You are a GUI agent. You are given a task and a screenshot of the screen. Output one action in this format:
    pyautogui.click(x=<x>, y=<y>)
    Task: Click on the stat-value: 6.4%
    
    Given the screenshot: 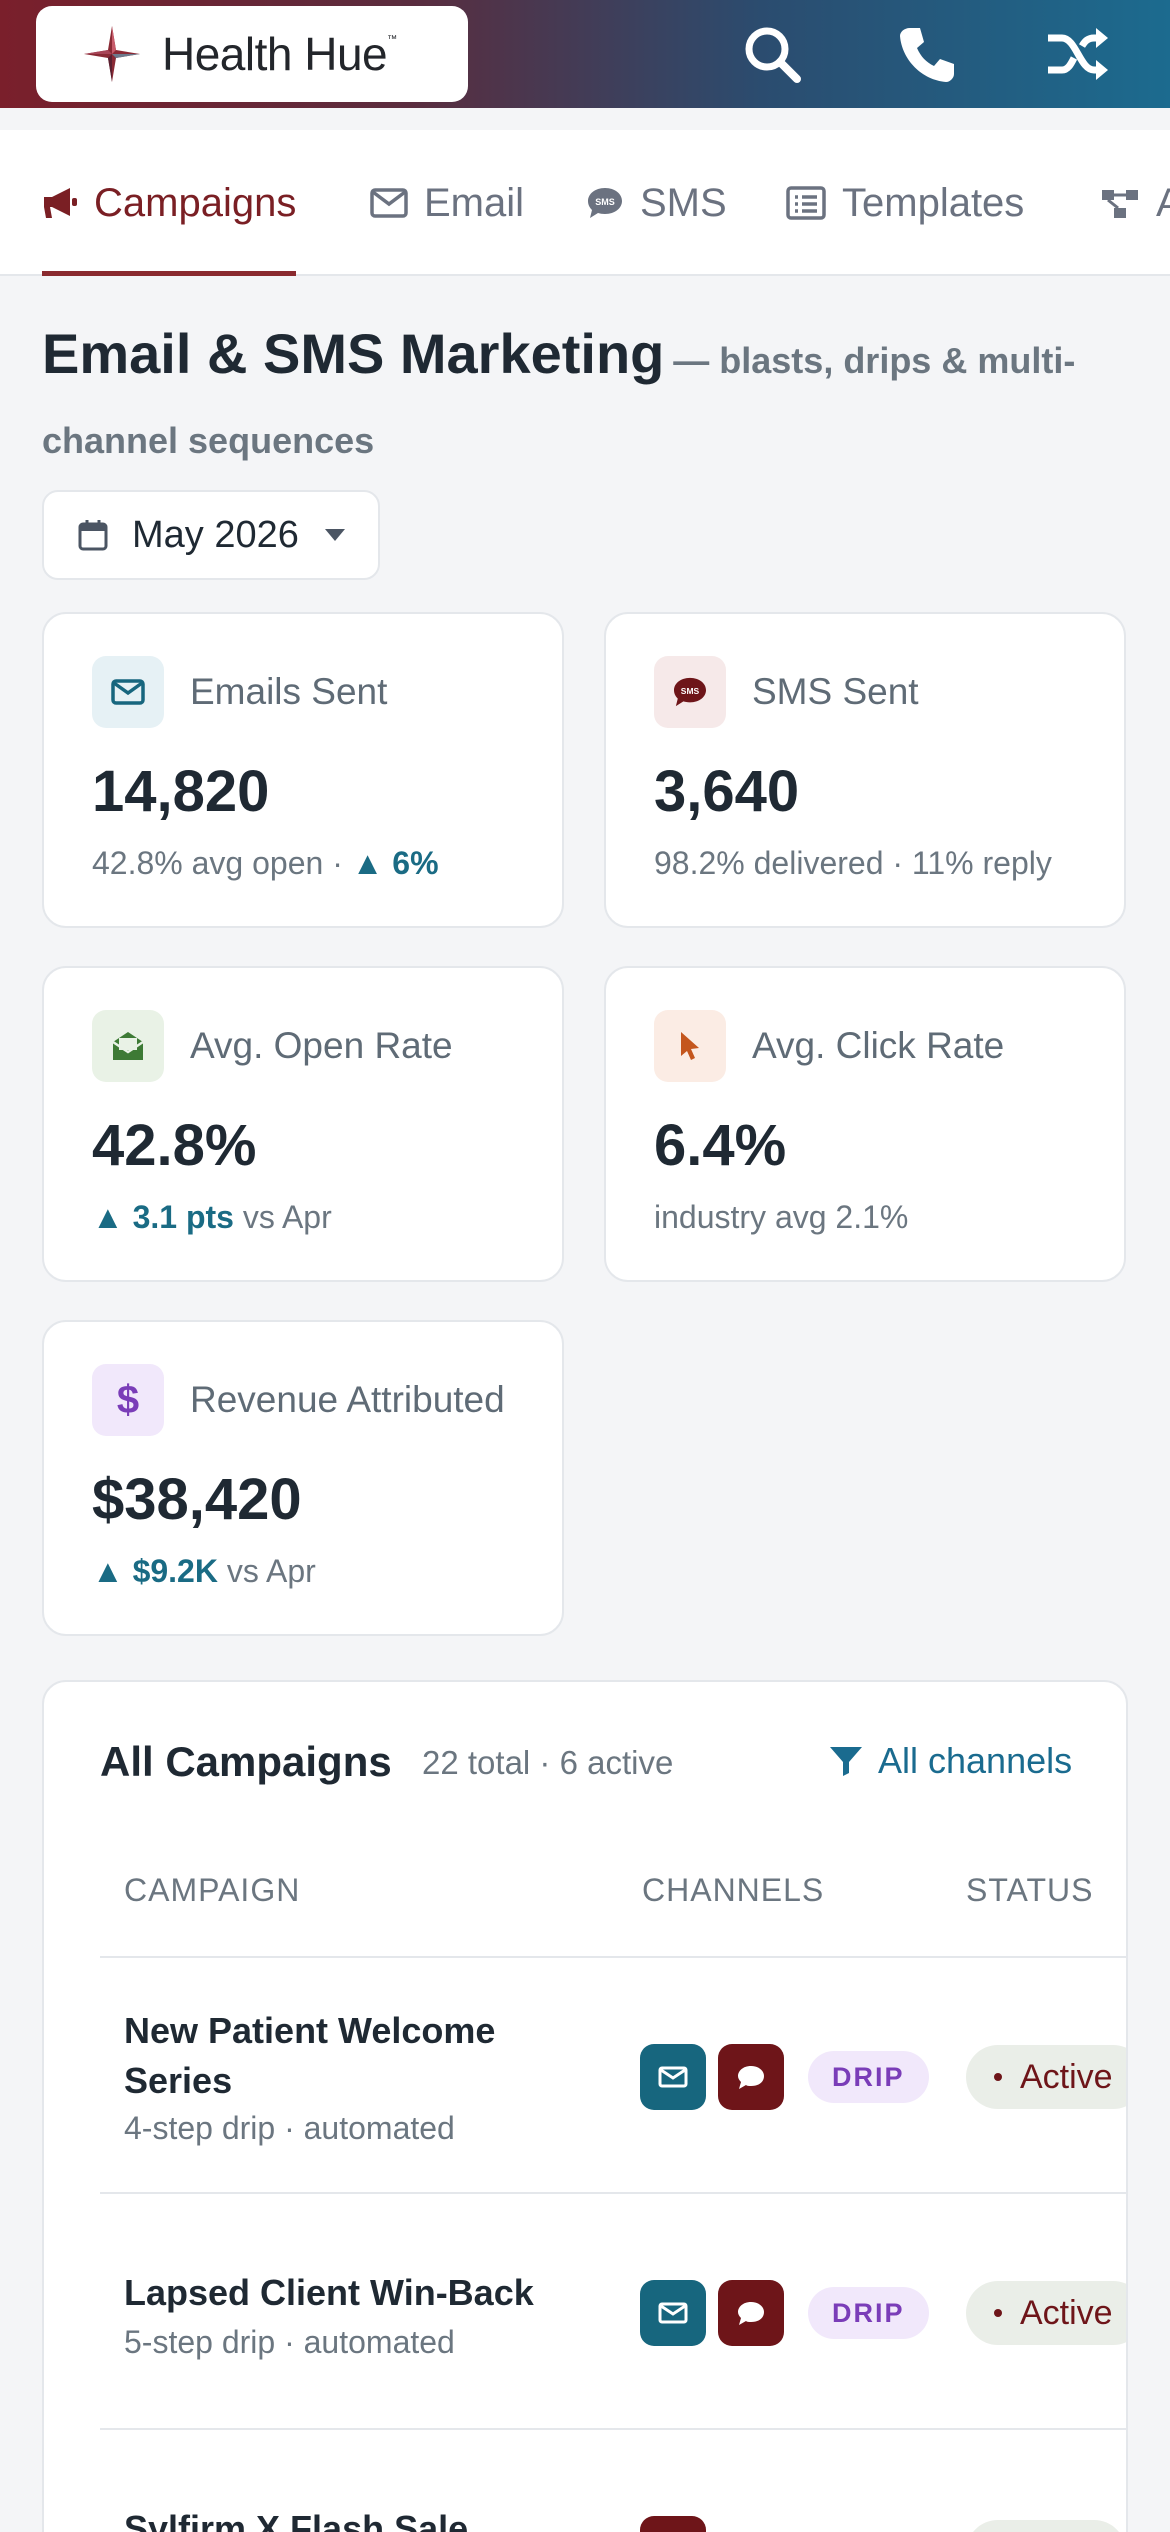 What is the action you would take?
    pyautogui.click(x=720, y=1145)
    